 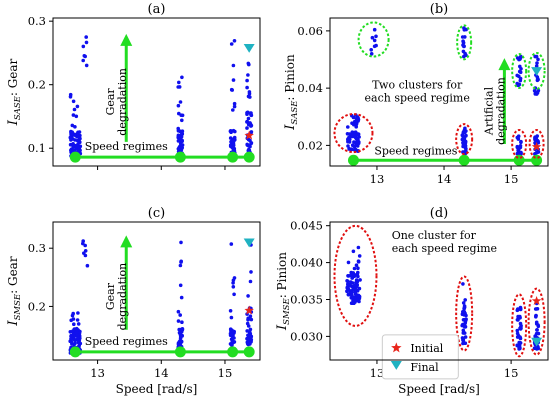 I want to click on x-tick-label-c-2: 15, so click(x=225, y=373).